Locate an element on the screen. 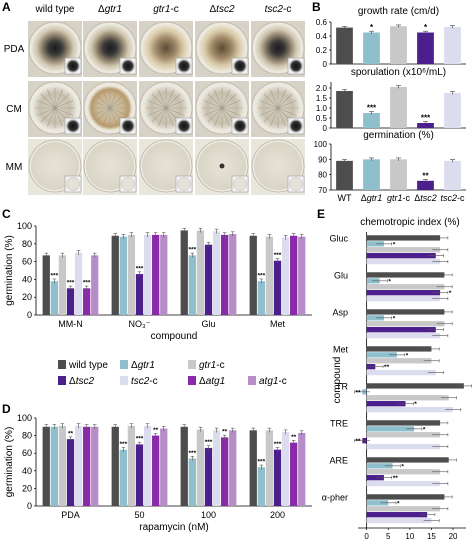 The image size is (474, 545). tick-label: 70 is located at coordinates (322, 190).